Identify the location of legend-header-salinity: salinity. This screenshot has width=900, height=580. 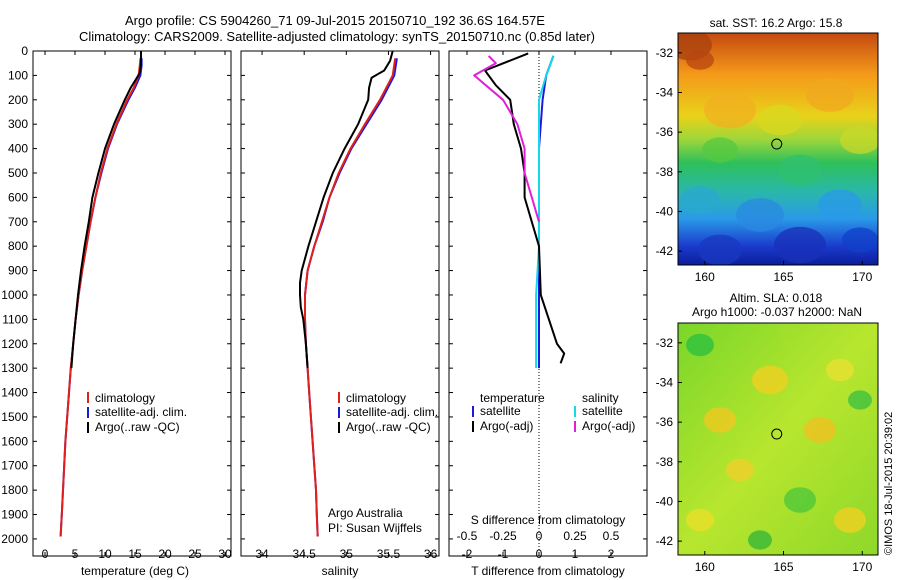
(600, 398).